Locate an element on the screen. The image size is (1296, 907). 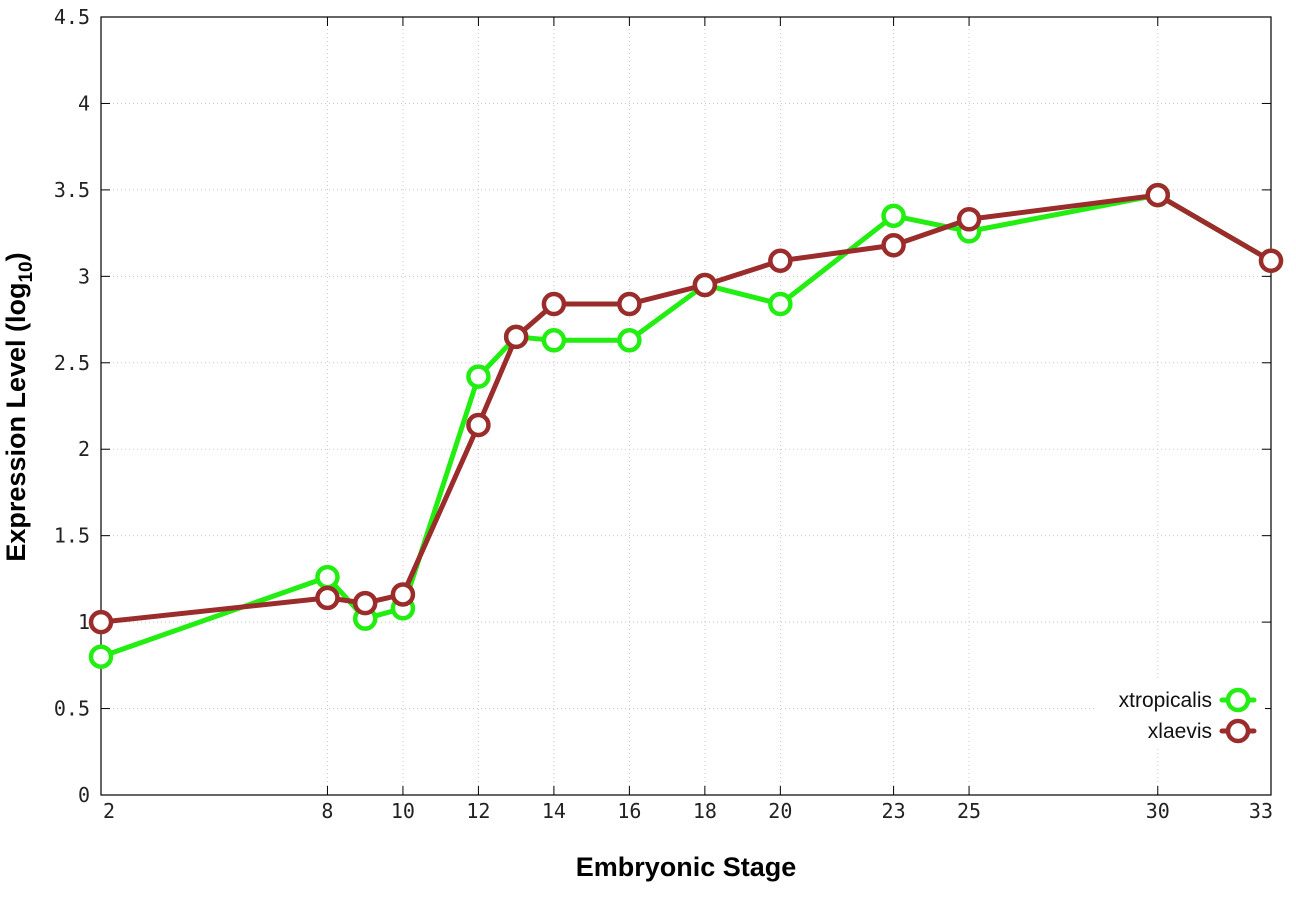
y-tick-label: 3 is located at coordinates (84, 276).